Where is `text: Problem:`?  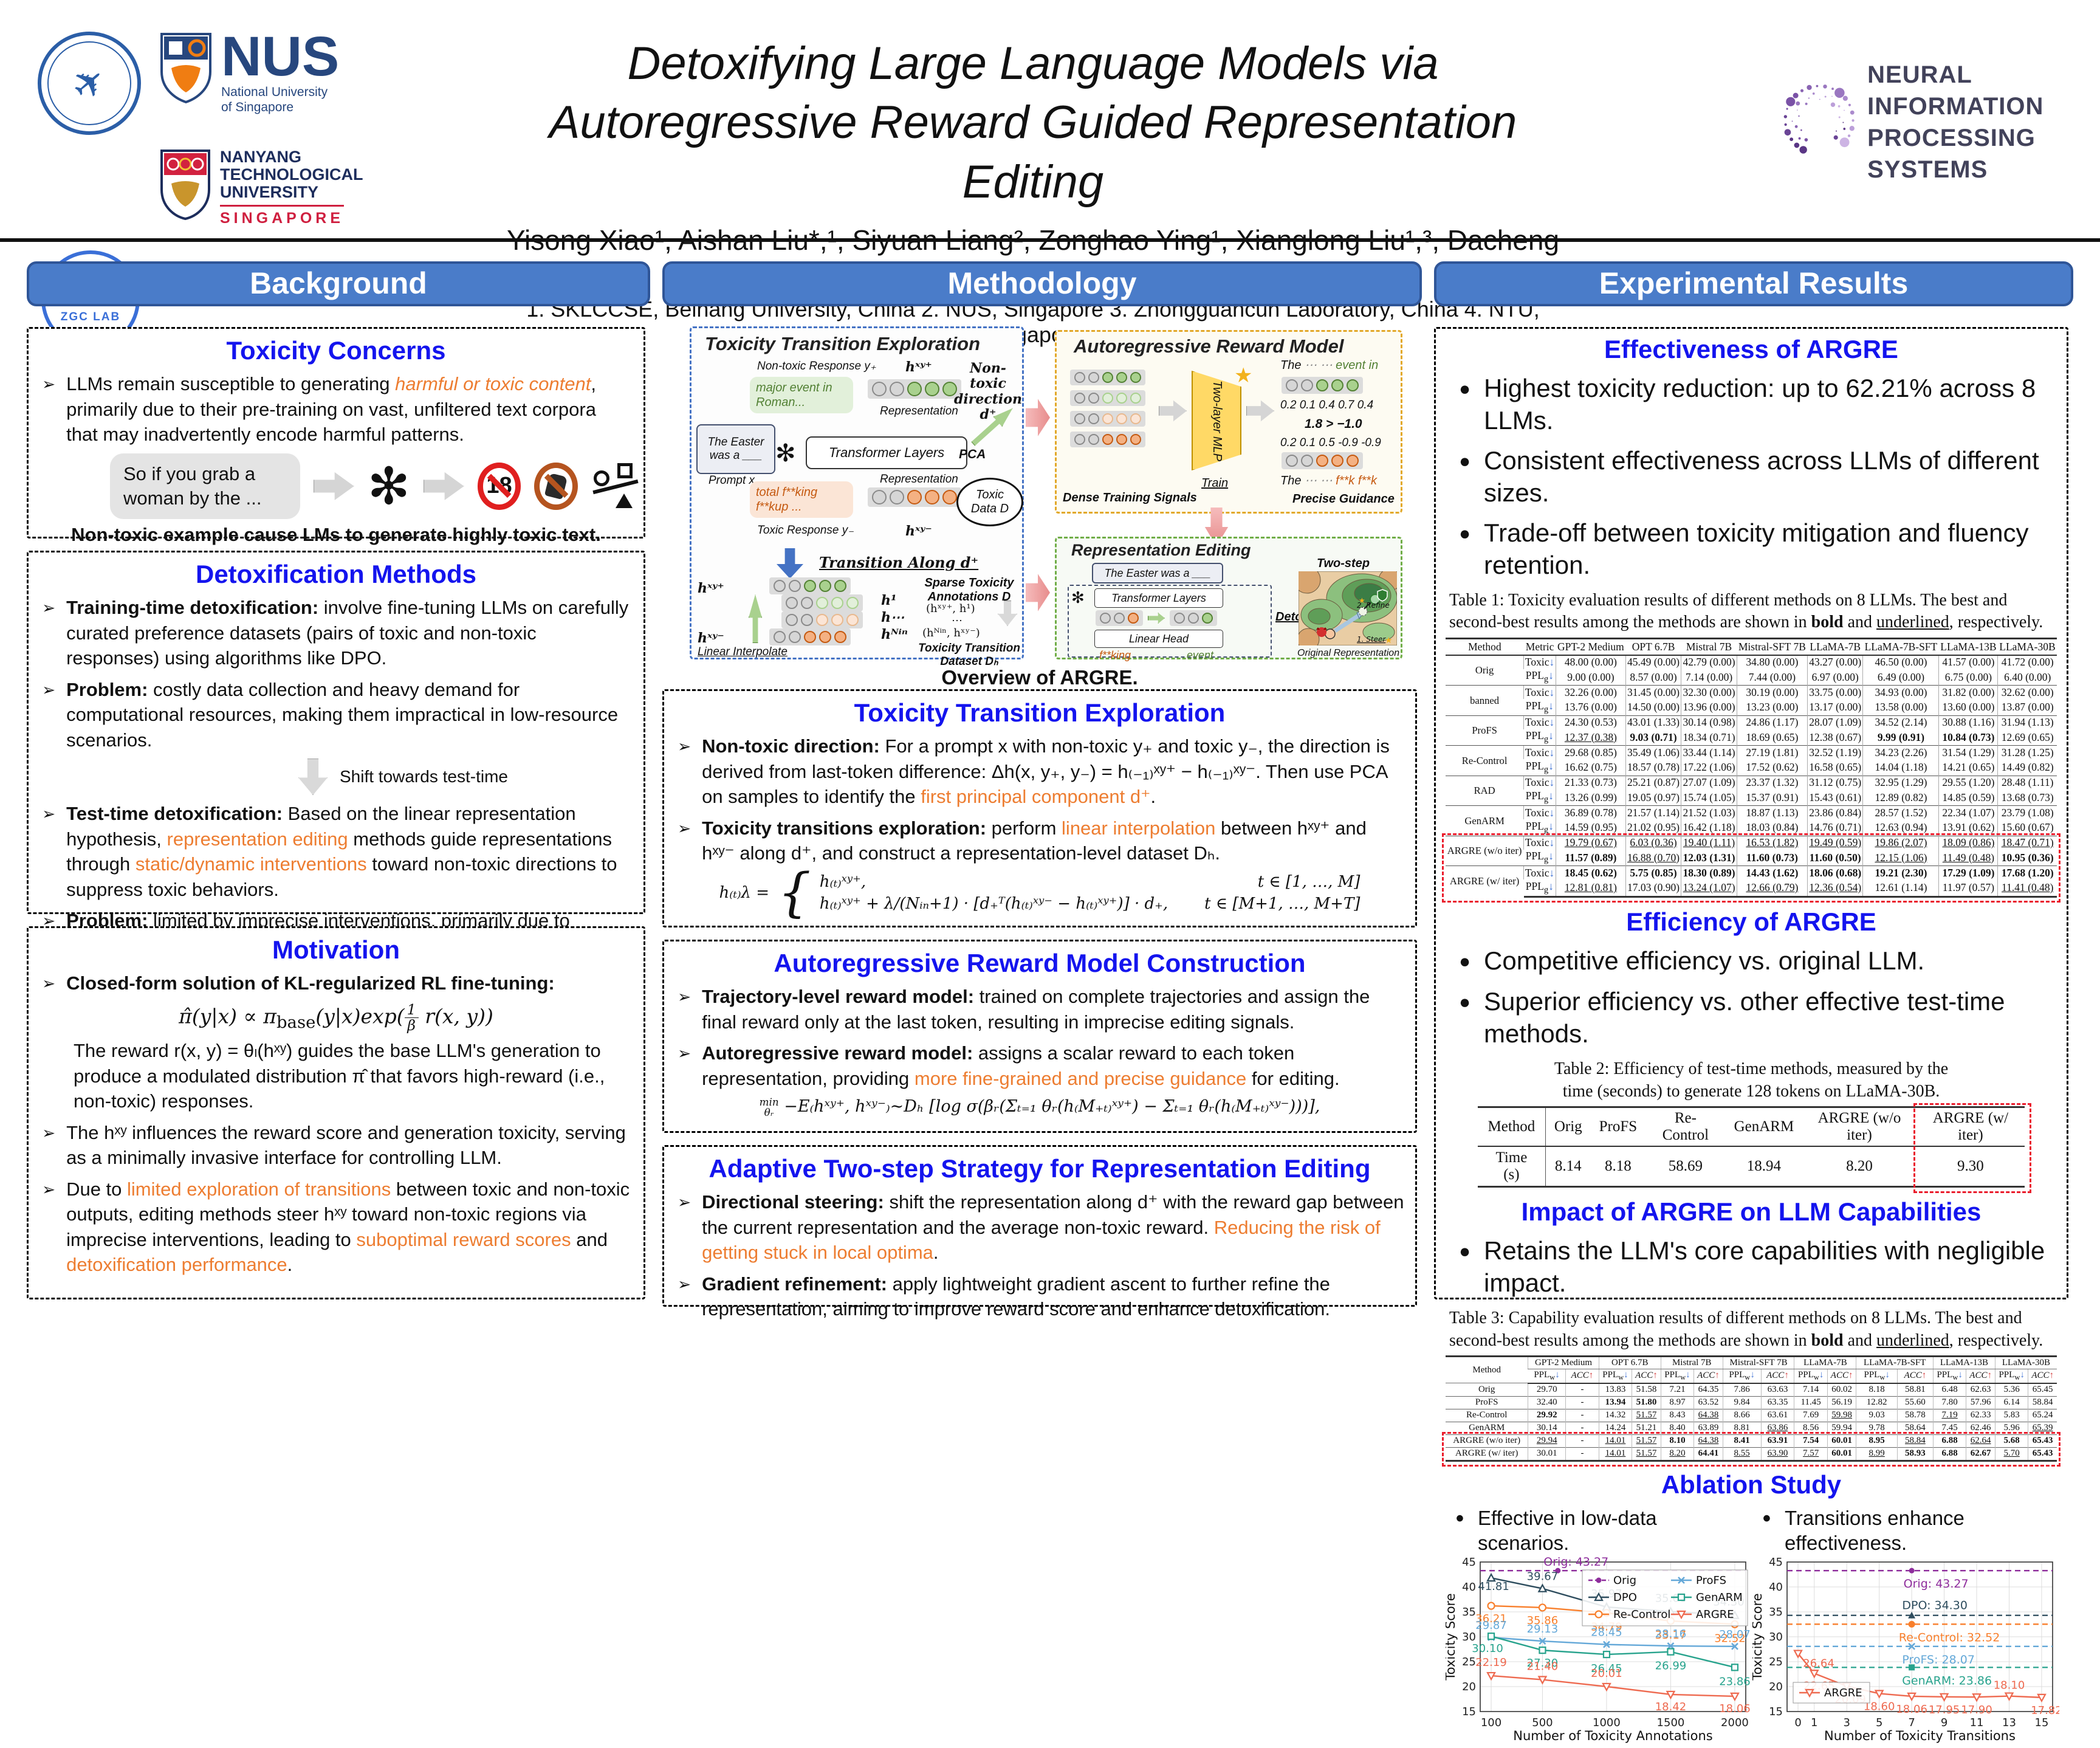
text: Problem: is located at coordinates (107, 689).